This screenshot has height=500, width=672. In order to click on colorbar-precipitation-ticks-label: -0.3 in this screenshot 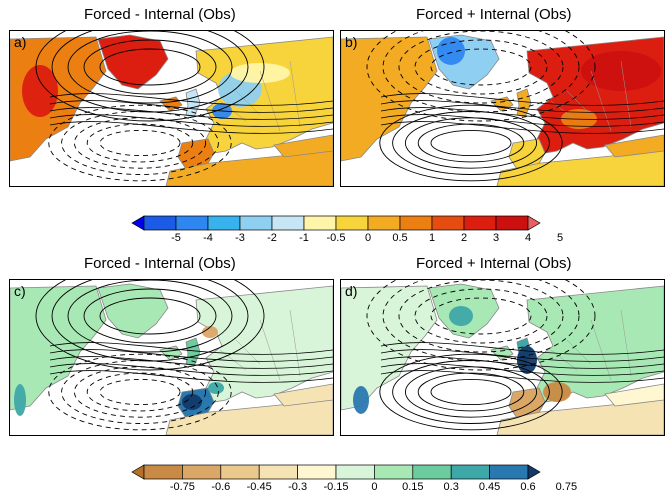, I will do `click(298, 487)`.